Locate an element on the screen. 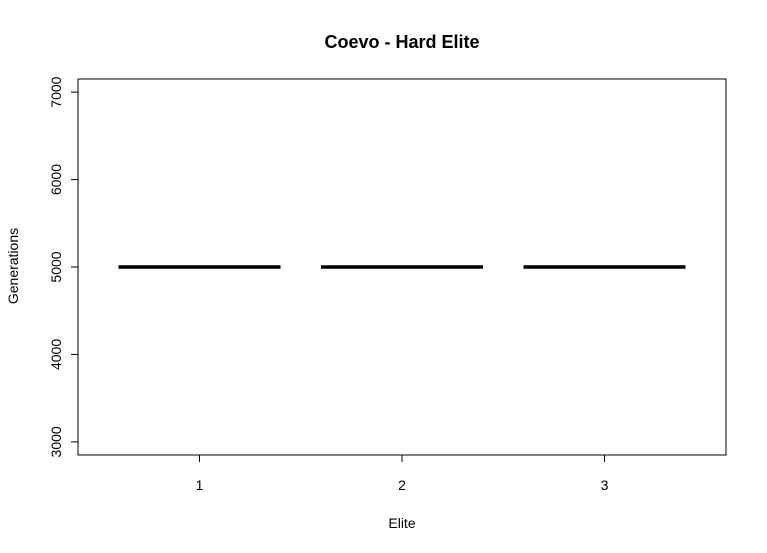  y-tick-label: 3000 is located at coordinates (56, 441).